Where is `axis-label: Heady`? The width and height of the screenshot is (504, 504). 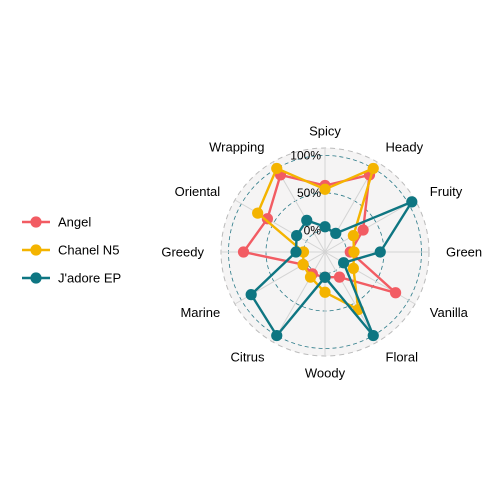 axis-label: Heady is located at coordinates (405, 147).